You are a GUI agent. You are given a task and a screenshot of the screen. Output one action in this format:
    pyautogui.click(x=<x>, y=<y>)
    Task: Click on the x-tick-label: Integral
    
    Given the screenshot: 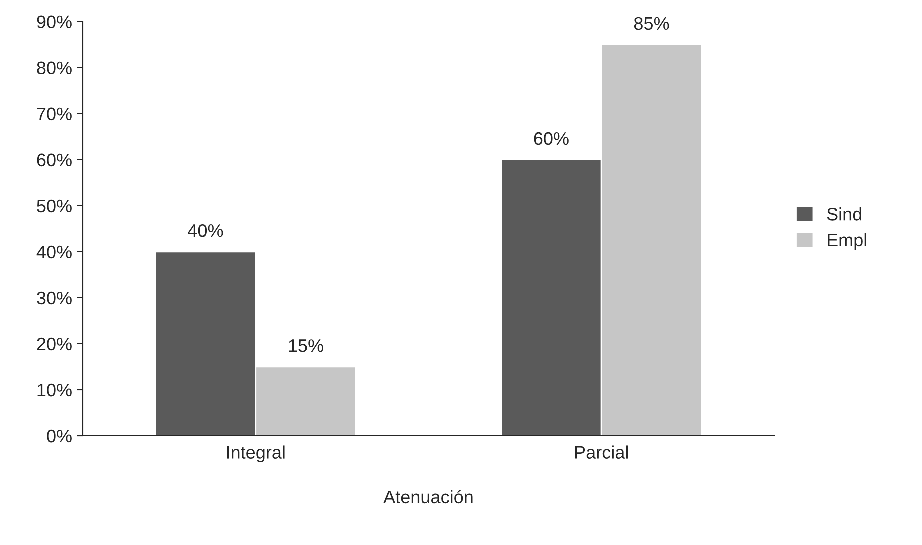 What is the action you would take?
    pyautogui.click(x=256, y=454)
    